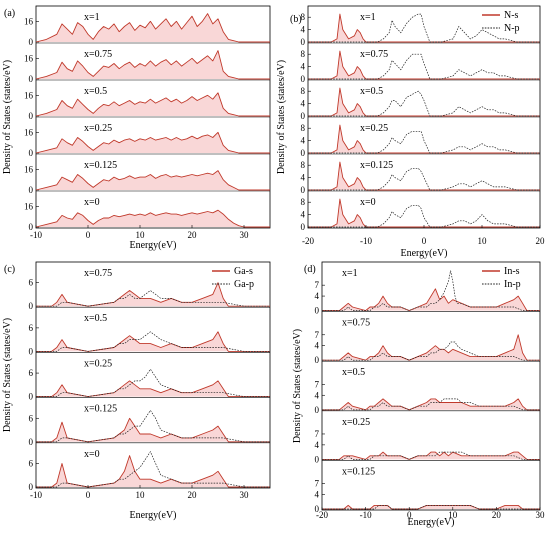 This screenshot has height=534, width=550. Describe the element at coordinates (512, 271) in the screenshot. I see `legend-label: In-s` at that location.